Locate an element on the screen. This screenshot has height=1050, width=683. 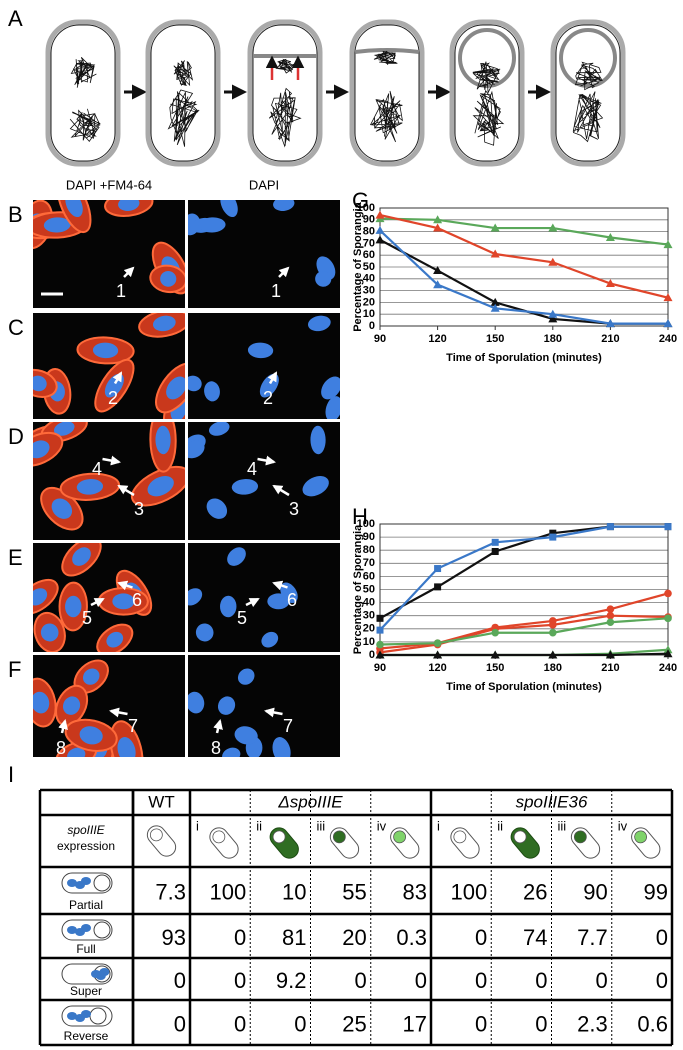
x-tick-label: 210 is located at coordinates (610, 668).